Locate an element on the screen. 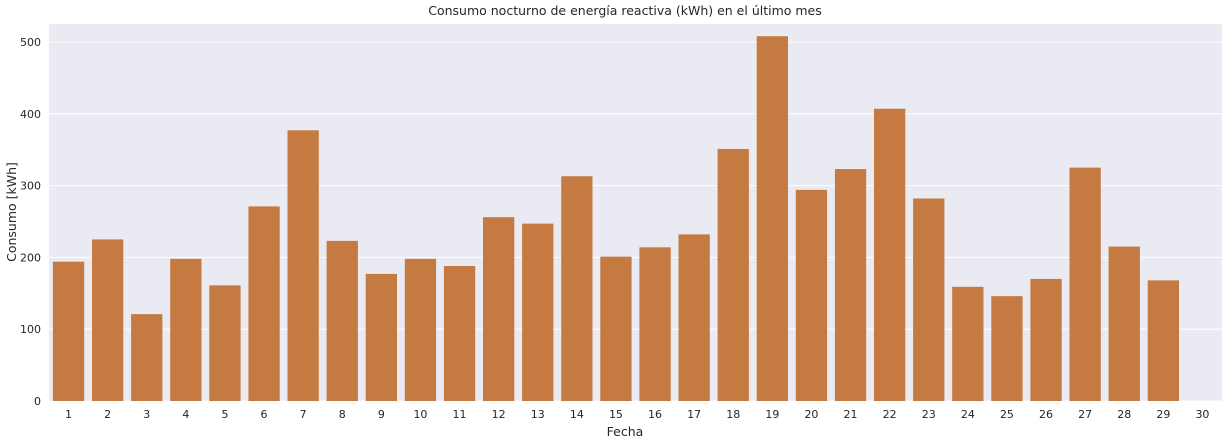  x-tick-label: 27 is located at coordinates (1085, 414).